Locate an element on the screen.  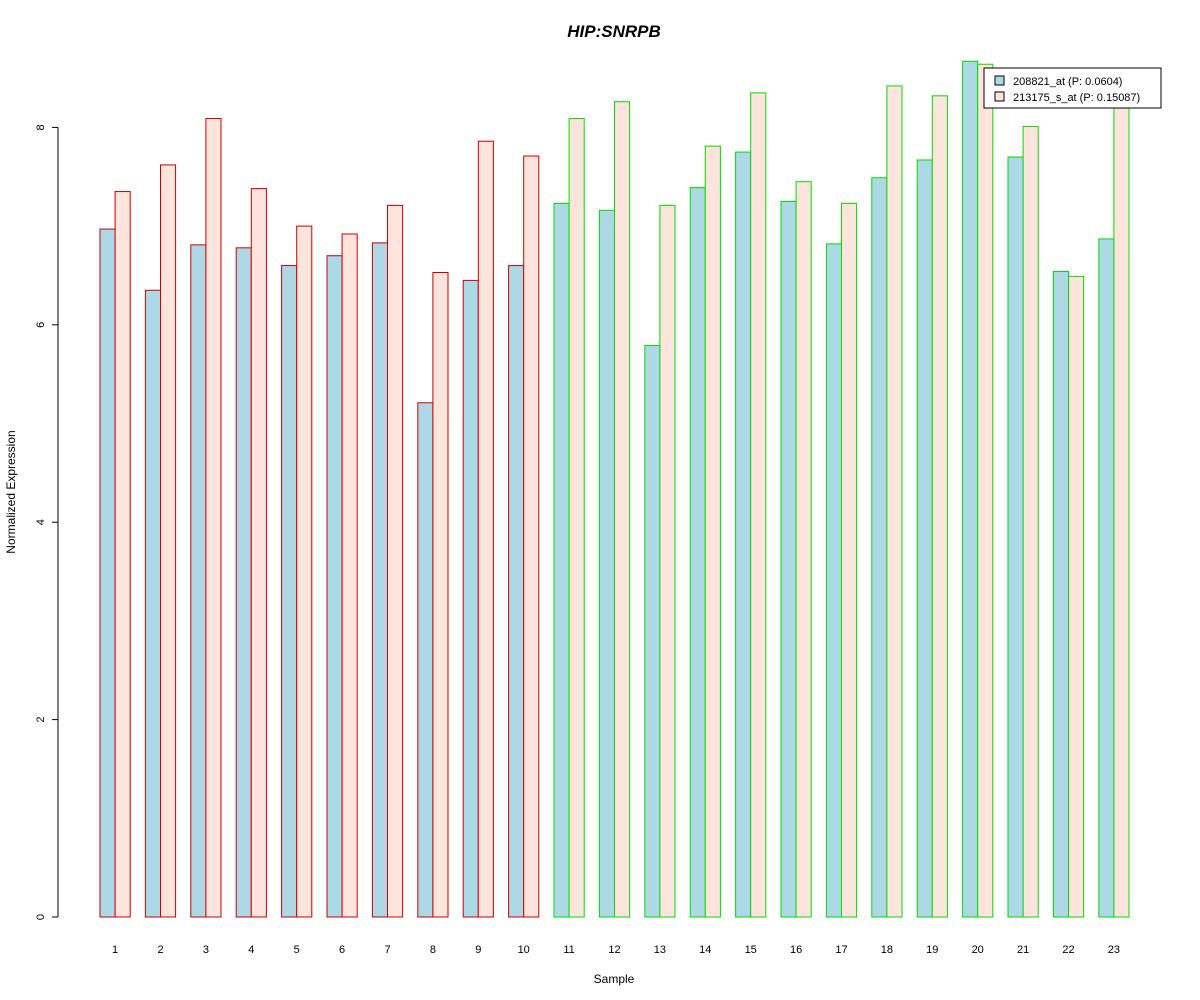
x-tick-label: 16 is located at coordinates (796, 950).